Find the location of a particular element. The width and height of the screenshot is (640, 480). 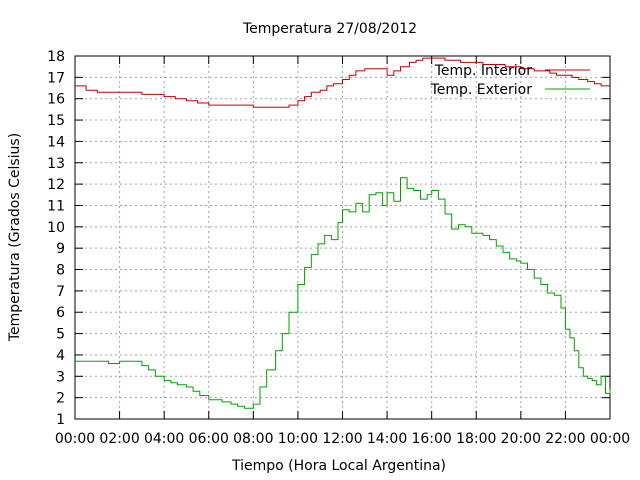

x-tick-label: 02:00 is located at coordinates (119, 439).